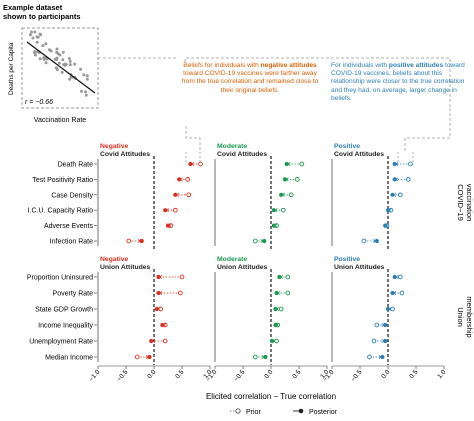  Describe the element at coordinates (460, 202) in the screenshot. I see `strip-label-line1: COVID−19` at that location.